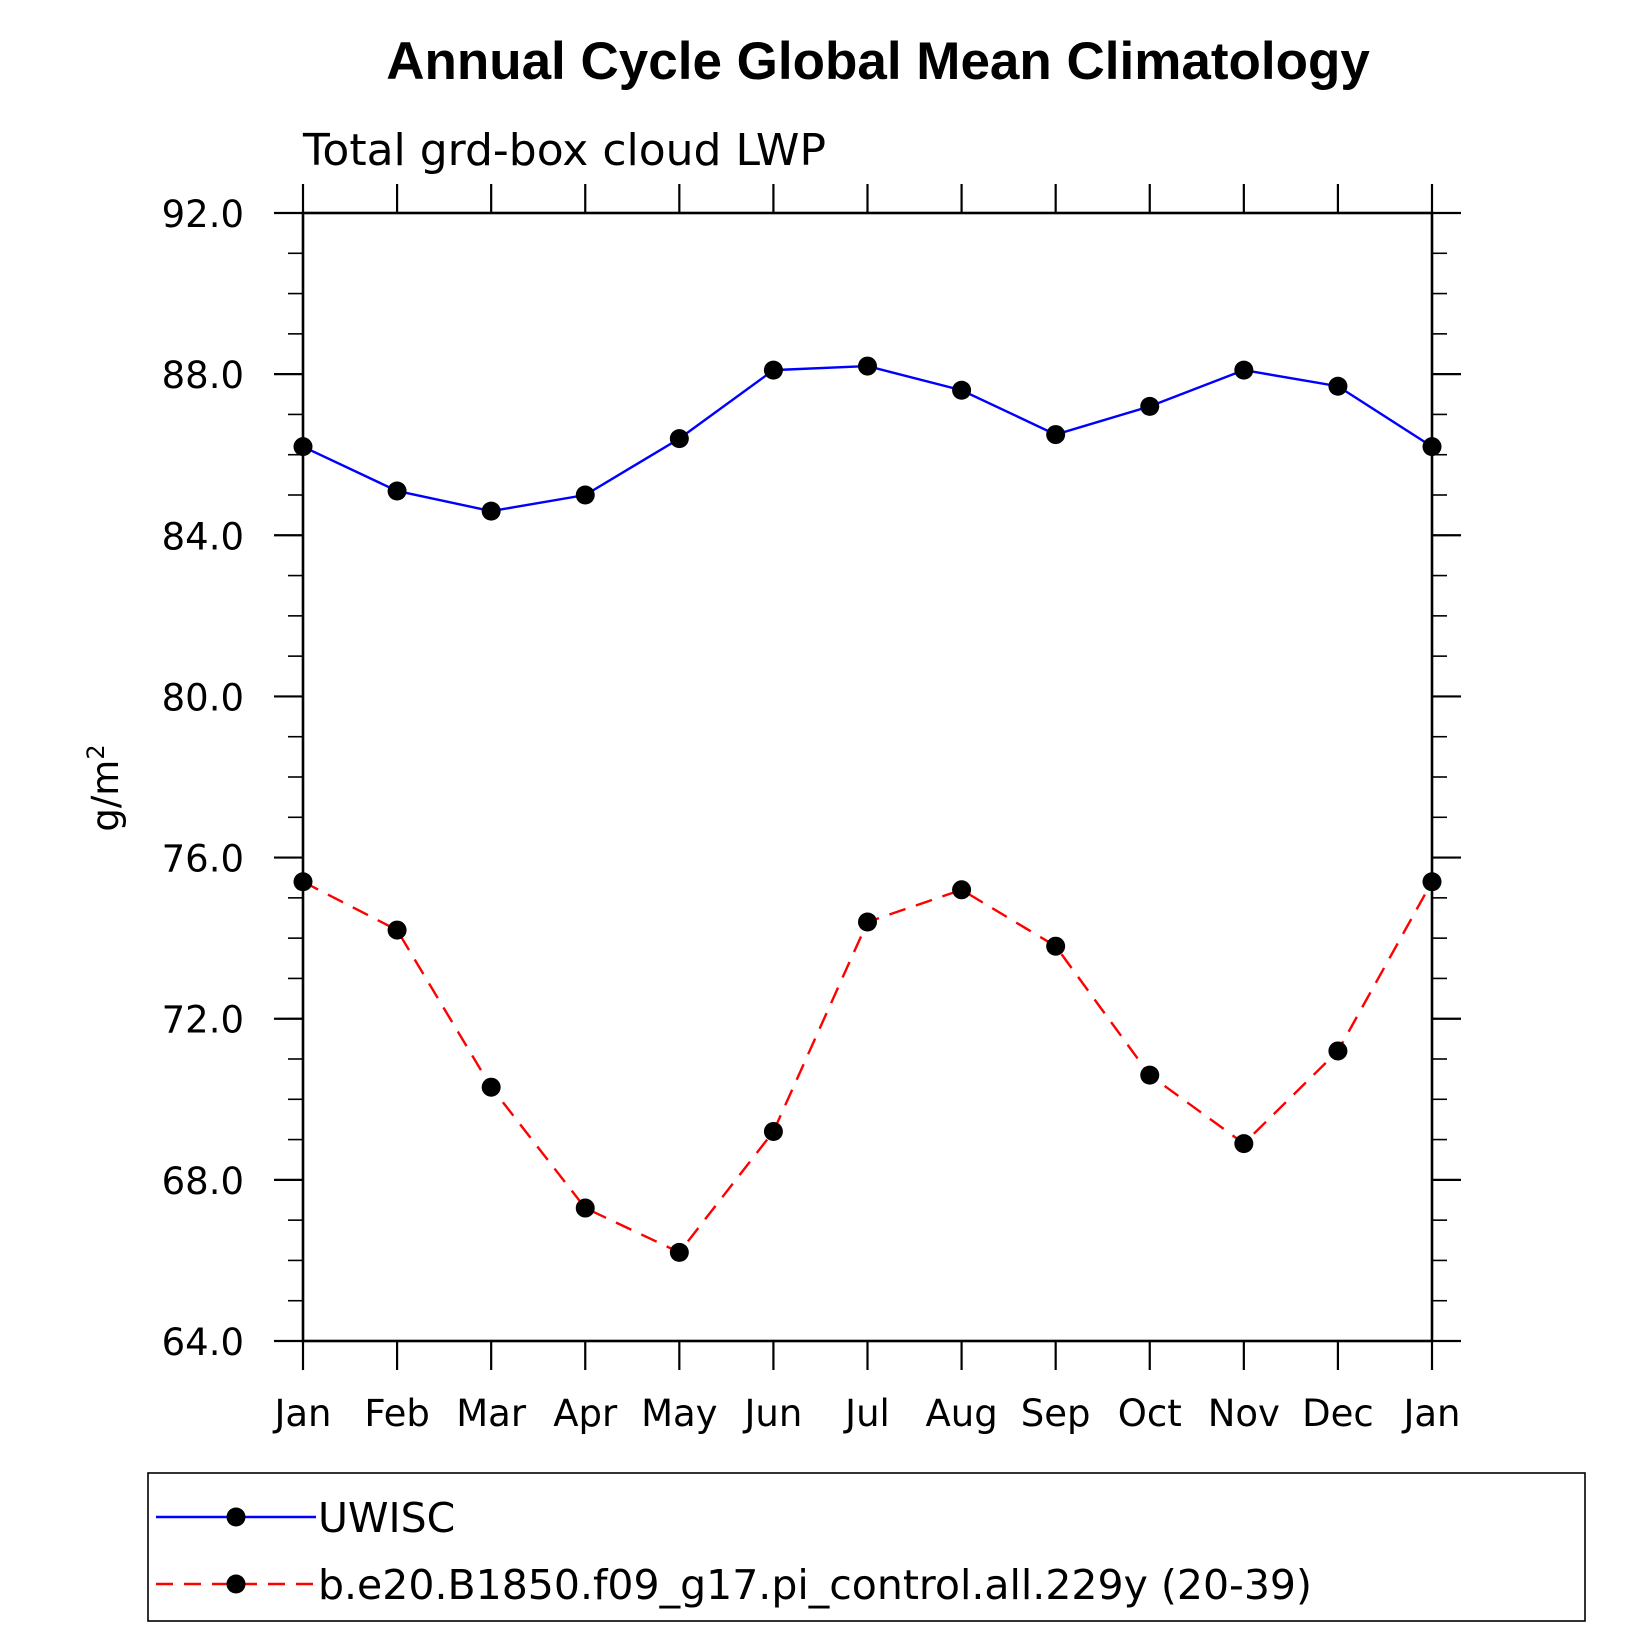 The height and width of the screenshot is (1652, 1652). What do you see at coordinates (104, 787) in the screenshot?
I see `y-axis-label: g/m2` at bounding box center [104, 787].